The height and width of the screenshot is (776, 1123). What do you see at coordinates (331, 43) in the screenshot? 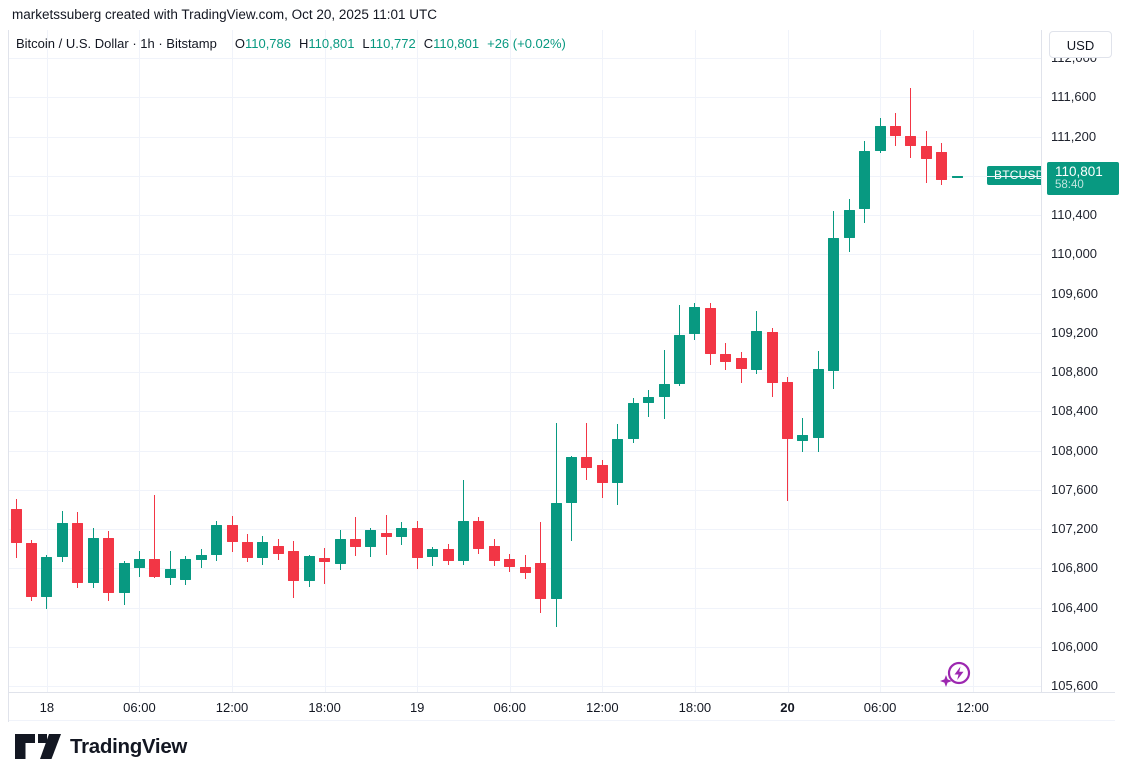
I see `high-value: 110,801` at bounding box center [331, 43].